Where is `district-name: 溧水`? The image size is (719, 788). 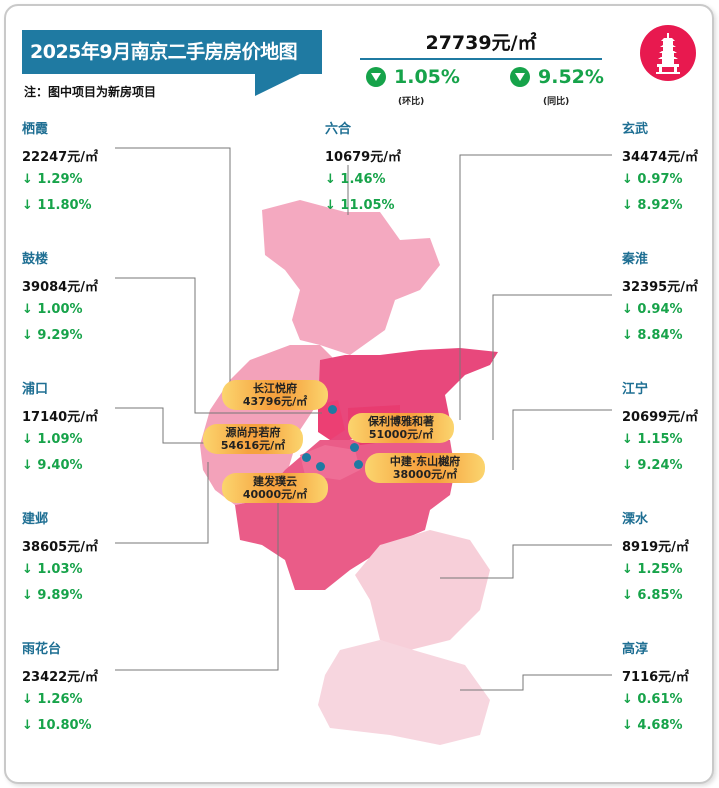
district-name: 溧水 is located at coordinates (635, 519).